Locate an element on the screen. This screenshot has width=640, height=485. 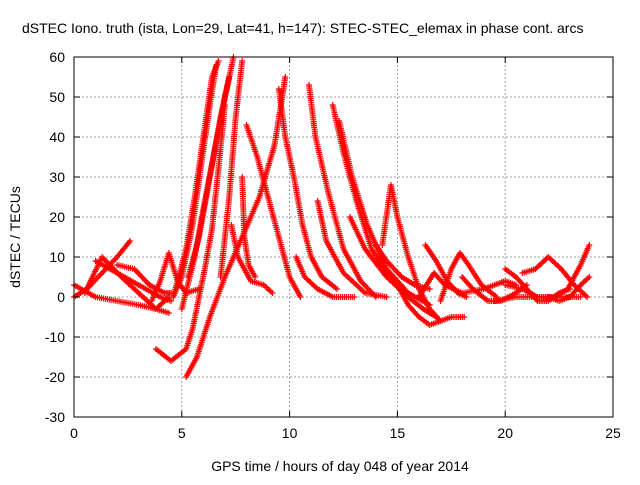
x-tick-label: 15 is located at coordinates (398, 433).